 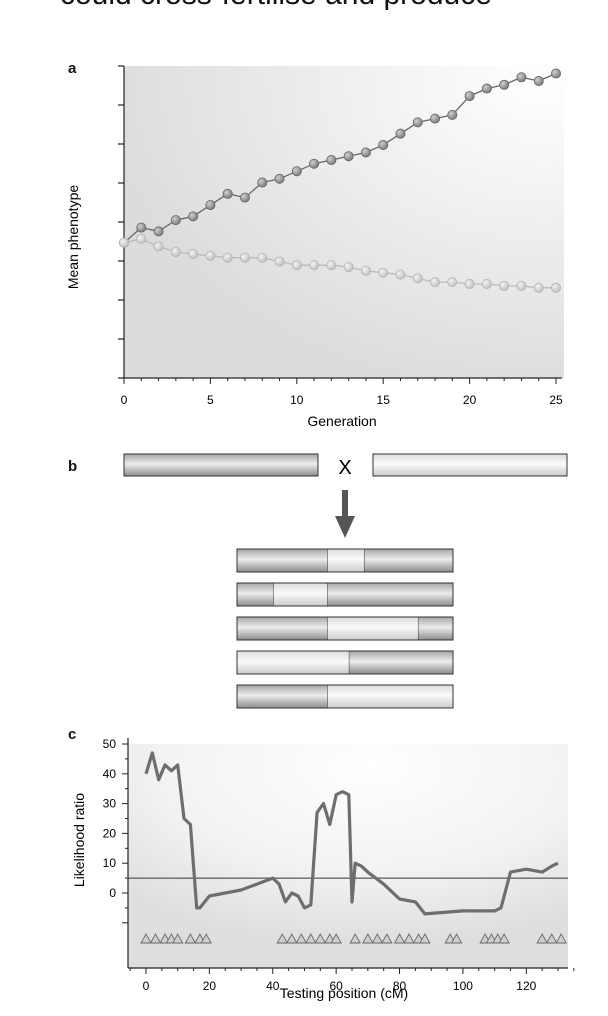 I want to click on parent-chromosome-dark, so click(x=221, y=465).